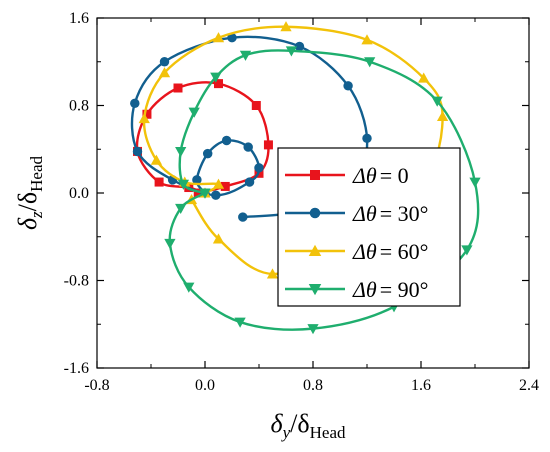 This screenshot has width=550, height=452. What do you see at coordinates (404, 289) in the screenshot?
I see `legend-label-value: = 90°` at bounding box center [404, 289].